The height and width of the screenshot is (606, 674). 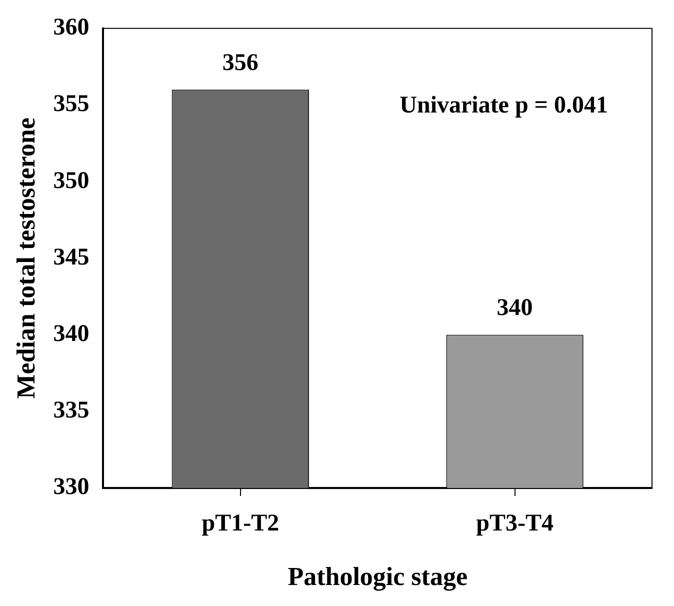 What do you see at coordinates (504, 105) in the screenshot?
I see `annotation: Univariate p = 0.041` at bounding box center [504, 105].